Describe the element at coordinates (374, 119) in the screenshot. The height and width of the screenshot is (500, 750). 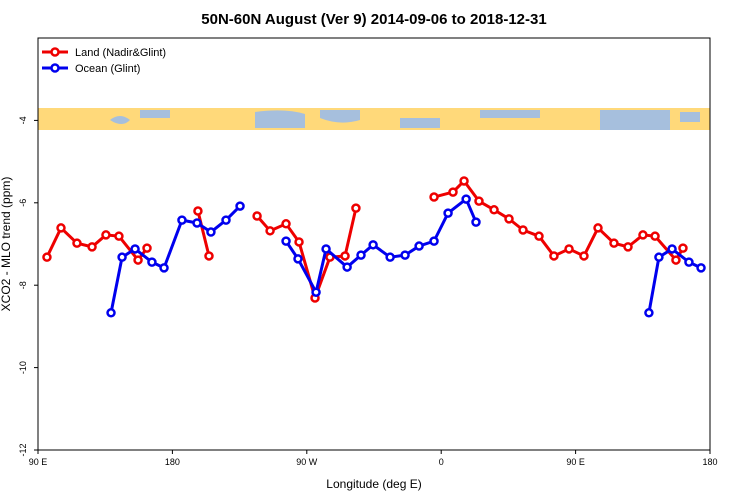
I see `map-strip` at that location.